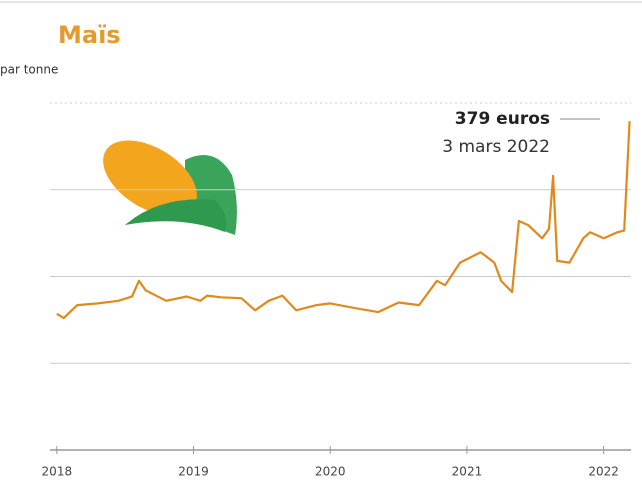 The width and height of the screenshot is (642, 494). I want to click on x-tick-label: 2021, so click(467, 472).